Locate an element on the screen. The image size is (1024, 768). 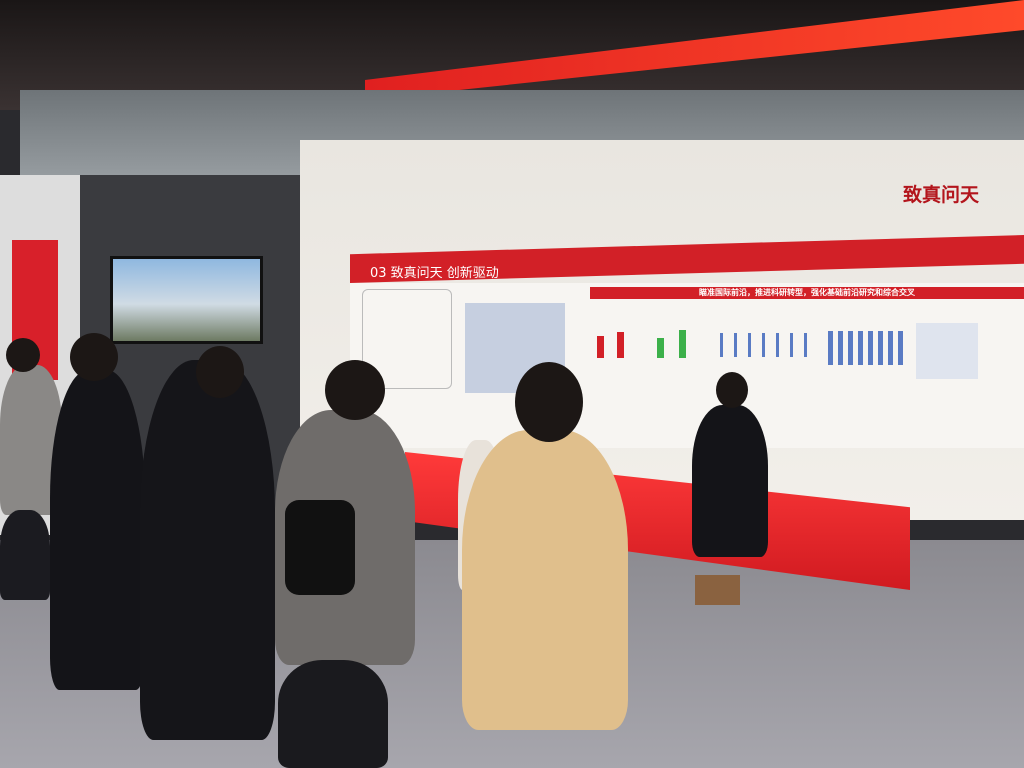
bar-group-blue is located at coordinates (765, 345).